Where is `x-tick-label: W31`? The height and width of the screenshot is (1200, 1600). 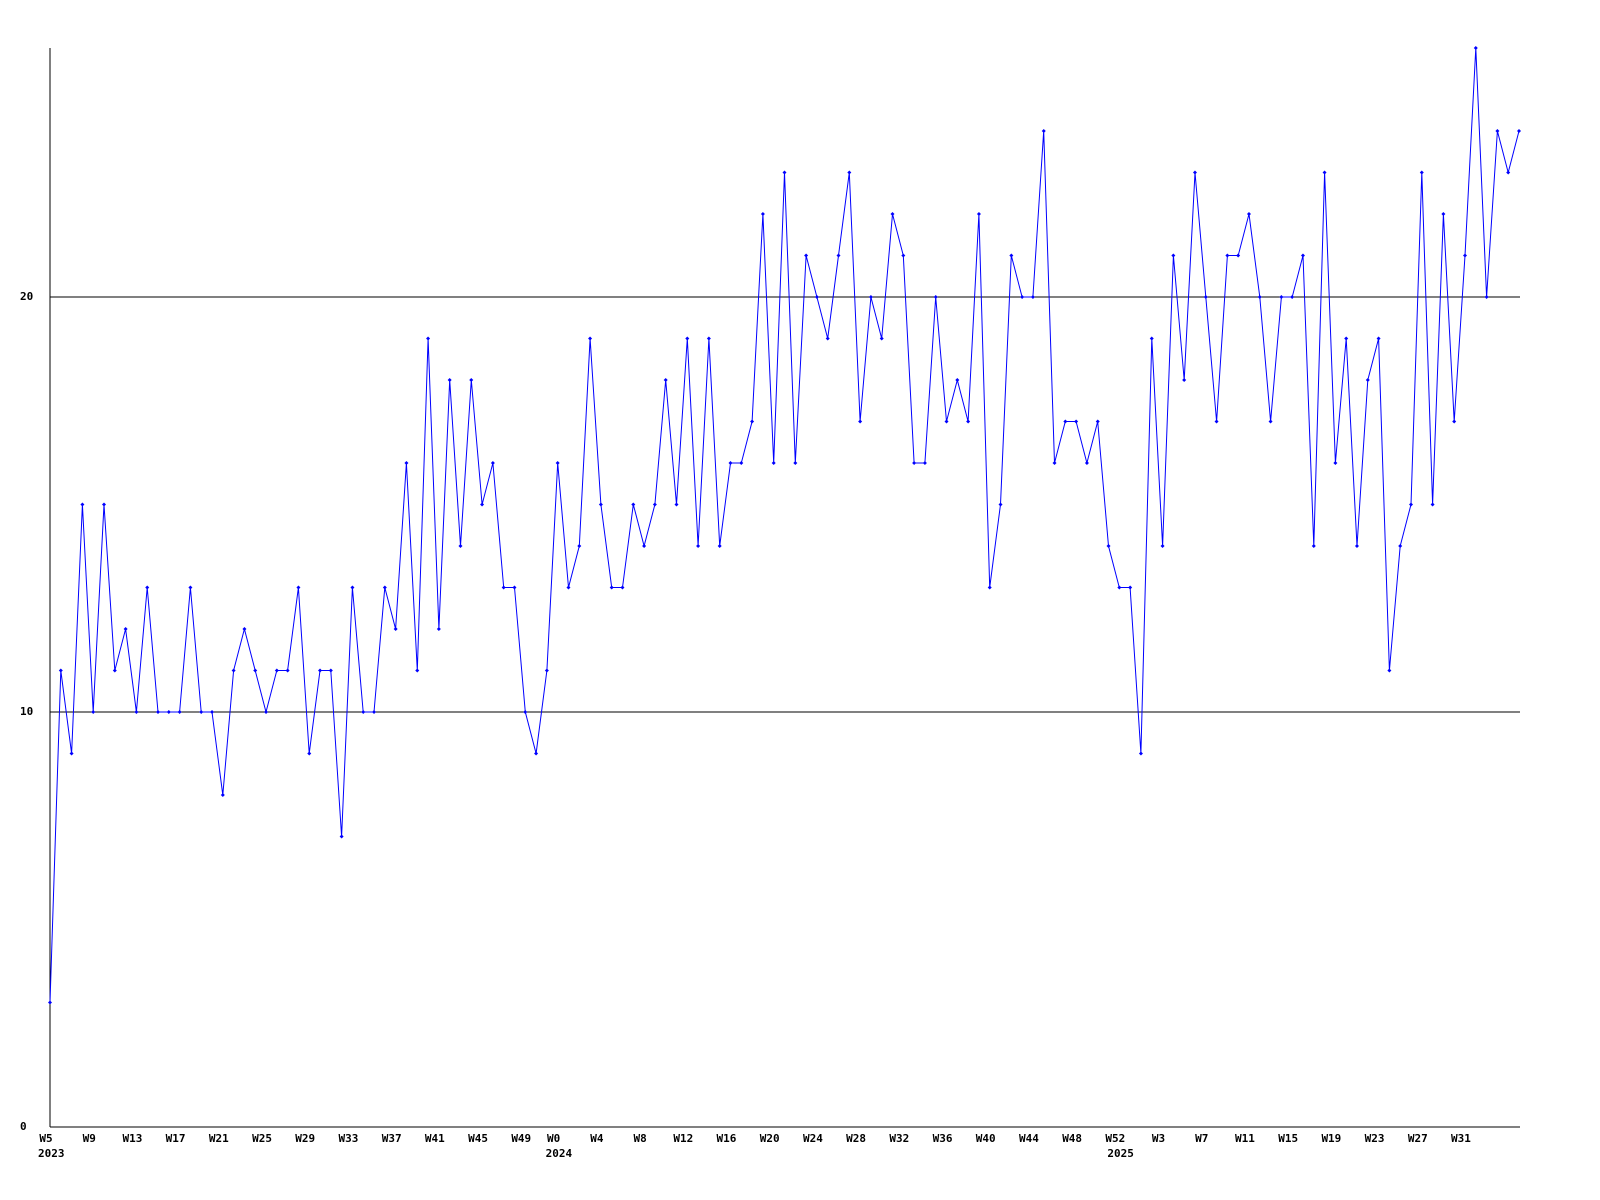
x-tick-label: W31 is located at coordinates (1461, 1138).